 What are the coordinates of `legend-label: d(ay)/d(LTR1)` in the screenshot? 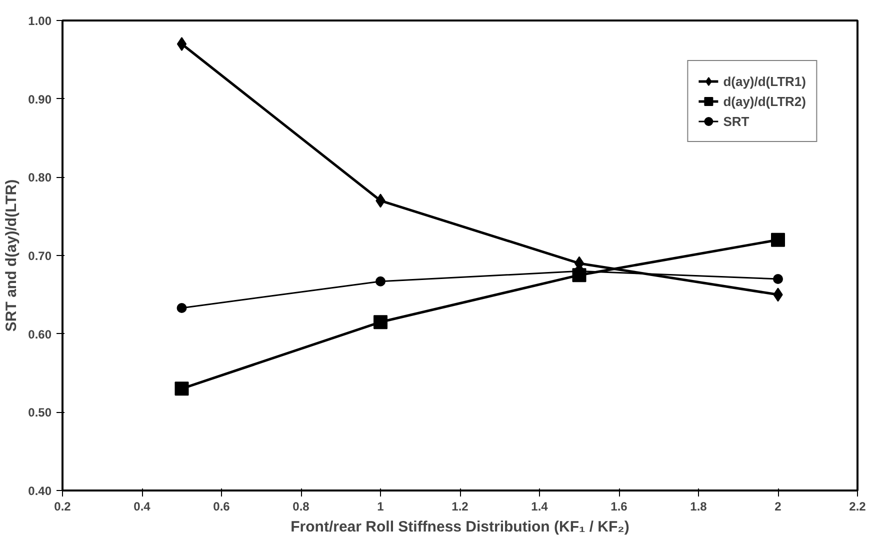 It's located at (764, 81).